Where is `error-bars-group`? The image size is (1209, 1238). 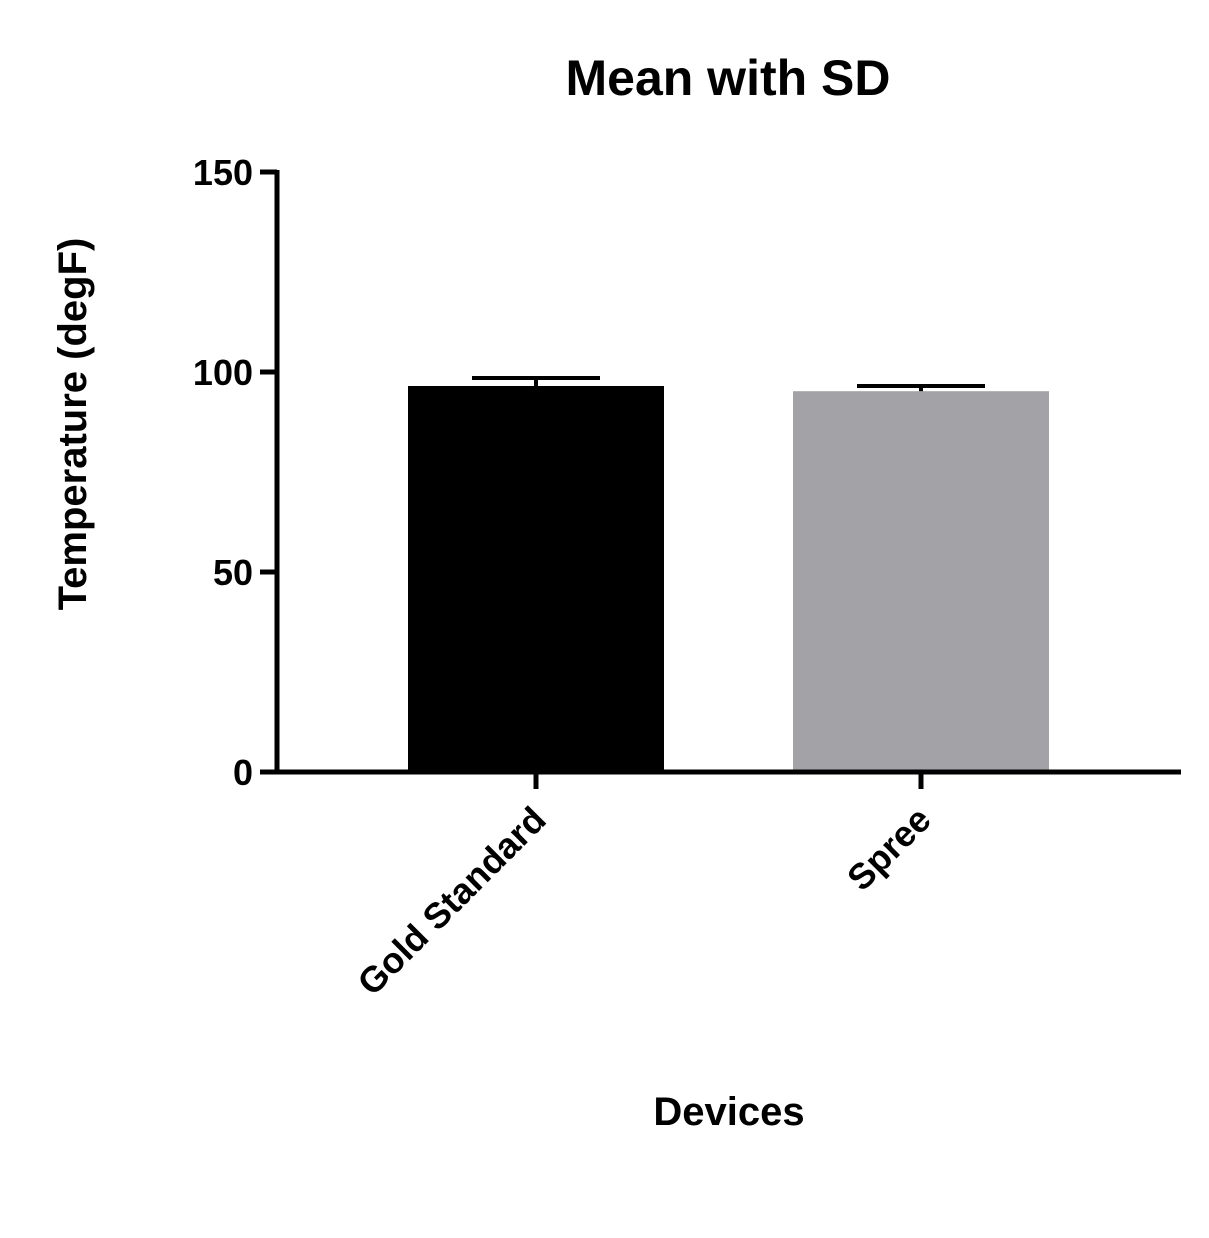
error-bars-group is located at coordinates (728, 384).